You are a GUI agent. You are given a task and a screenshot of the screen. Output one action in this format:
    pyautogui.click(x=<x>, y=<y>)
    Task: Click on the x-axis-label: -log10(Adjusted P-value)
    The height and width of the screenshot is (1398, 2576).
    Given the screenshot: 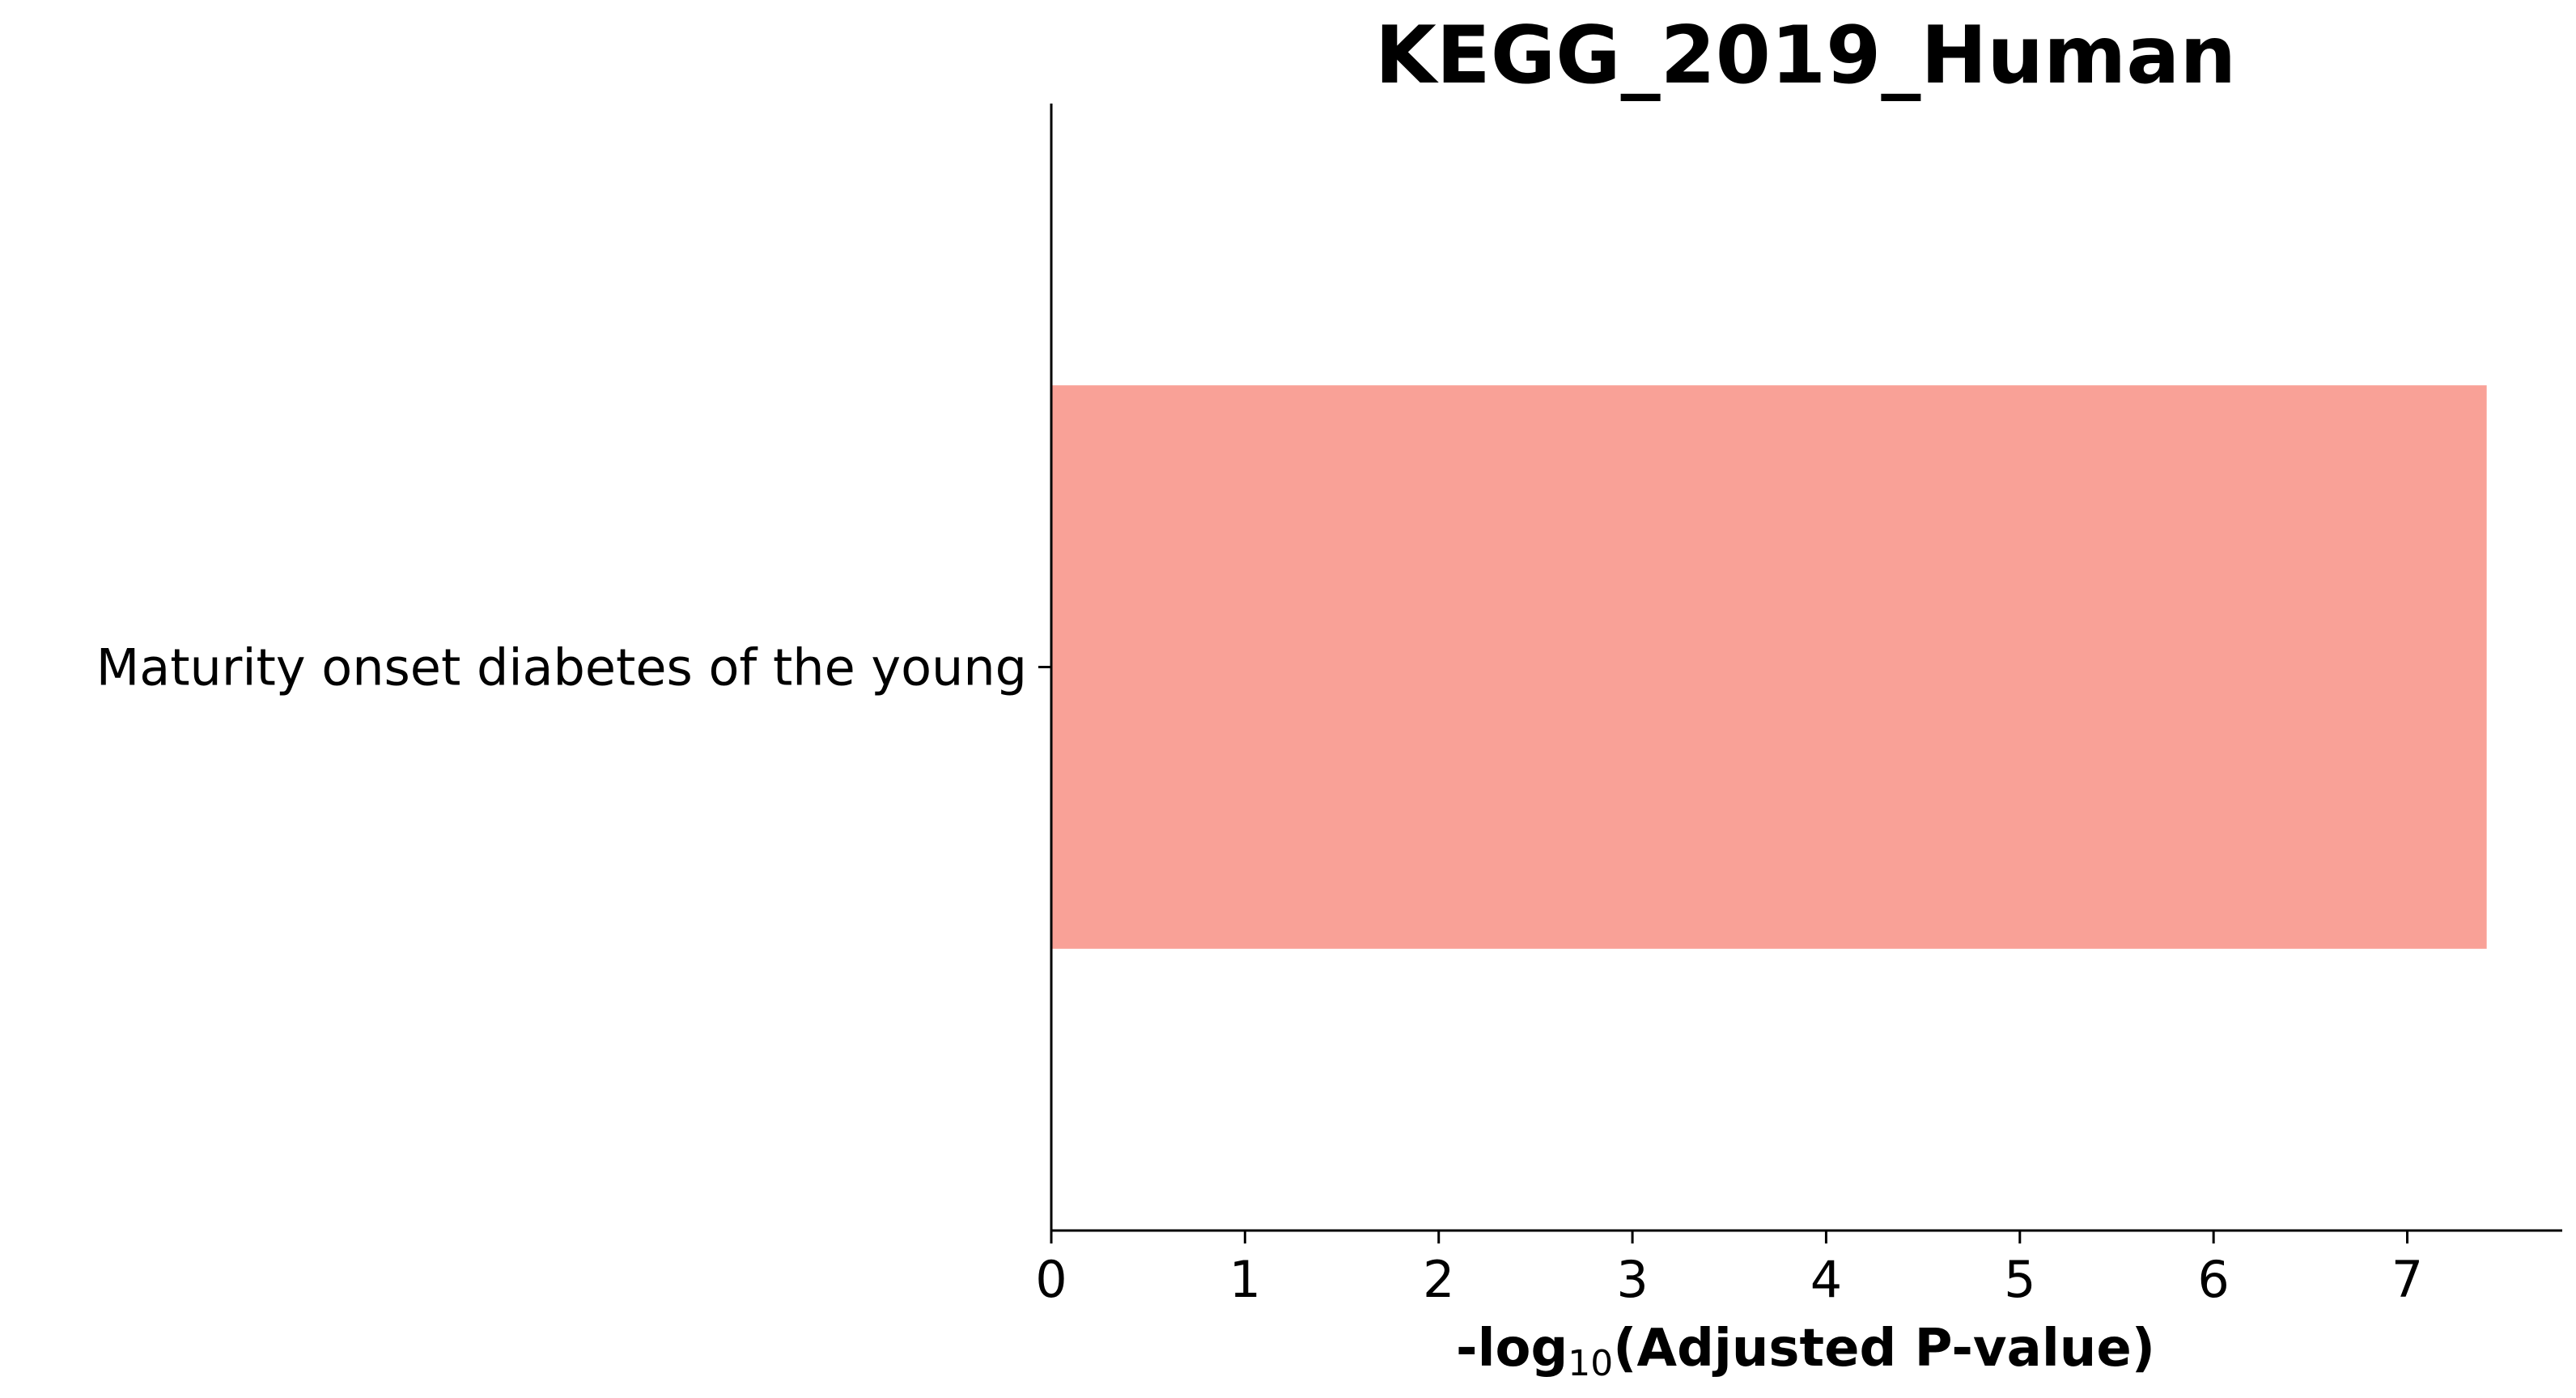 What is the action you would take?
    pyautogui.click(x=1805, y=1352)
    